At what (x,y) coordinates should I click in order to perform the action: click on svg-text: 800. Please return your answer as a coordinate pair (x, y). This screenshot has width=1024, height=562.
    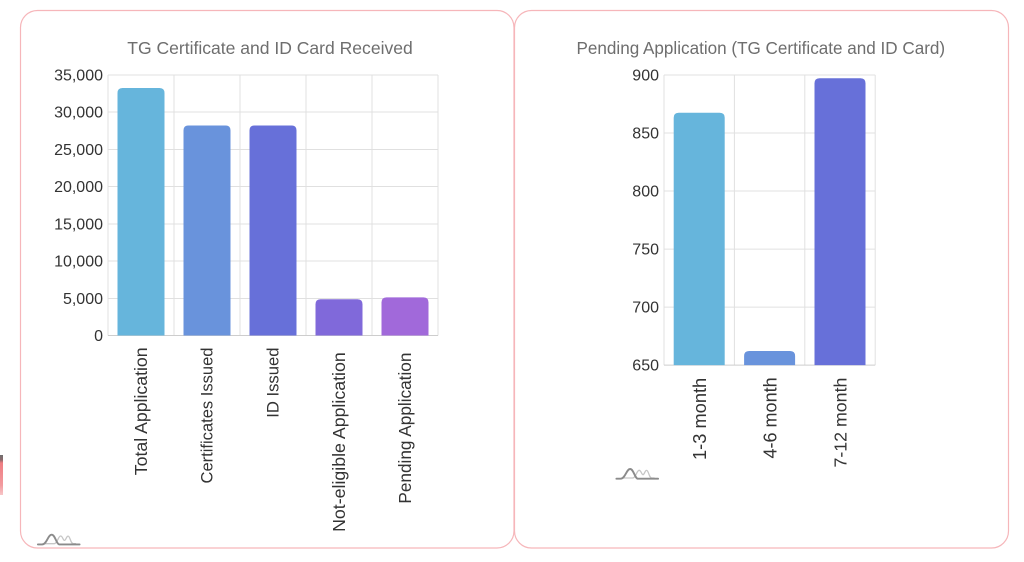
    Looking at the image, I should click on (645, 192).